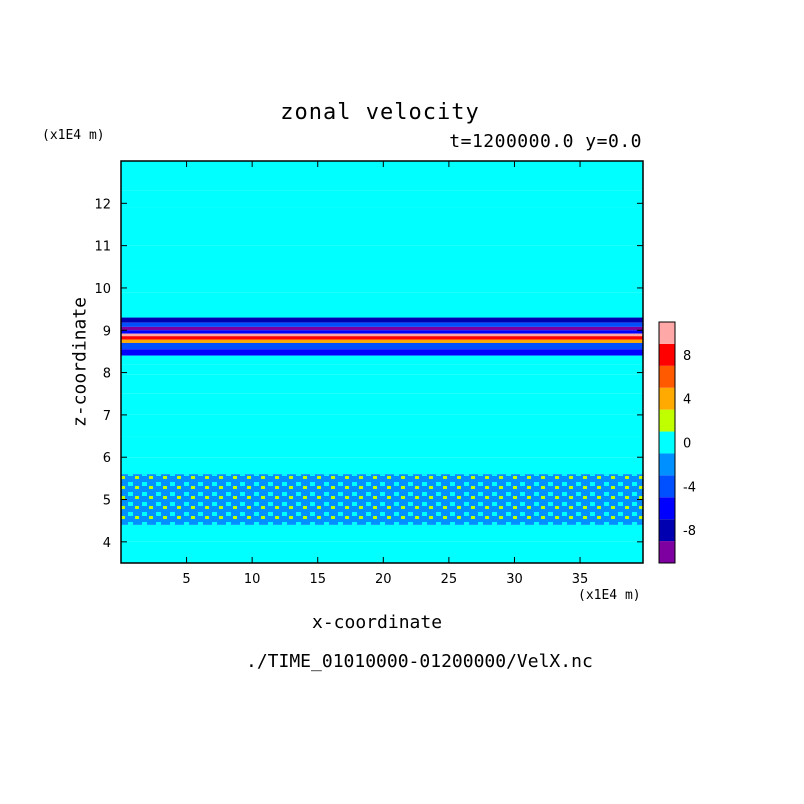 This screenshot has height=804, width=804. I want to click on colorbar-frame, so click(667, 442).